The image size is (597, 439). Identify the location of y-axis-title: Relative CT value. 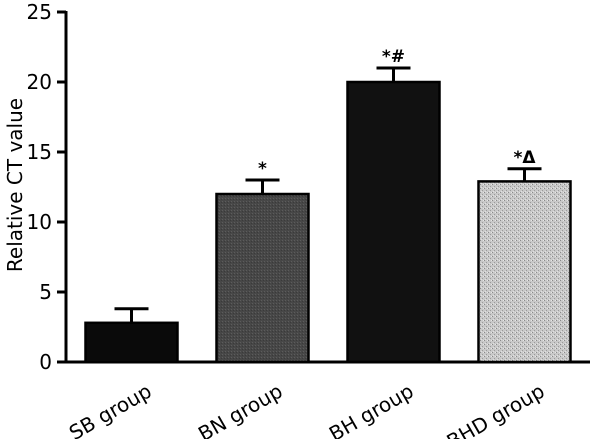
(15, 185).